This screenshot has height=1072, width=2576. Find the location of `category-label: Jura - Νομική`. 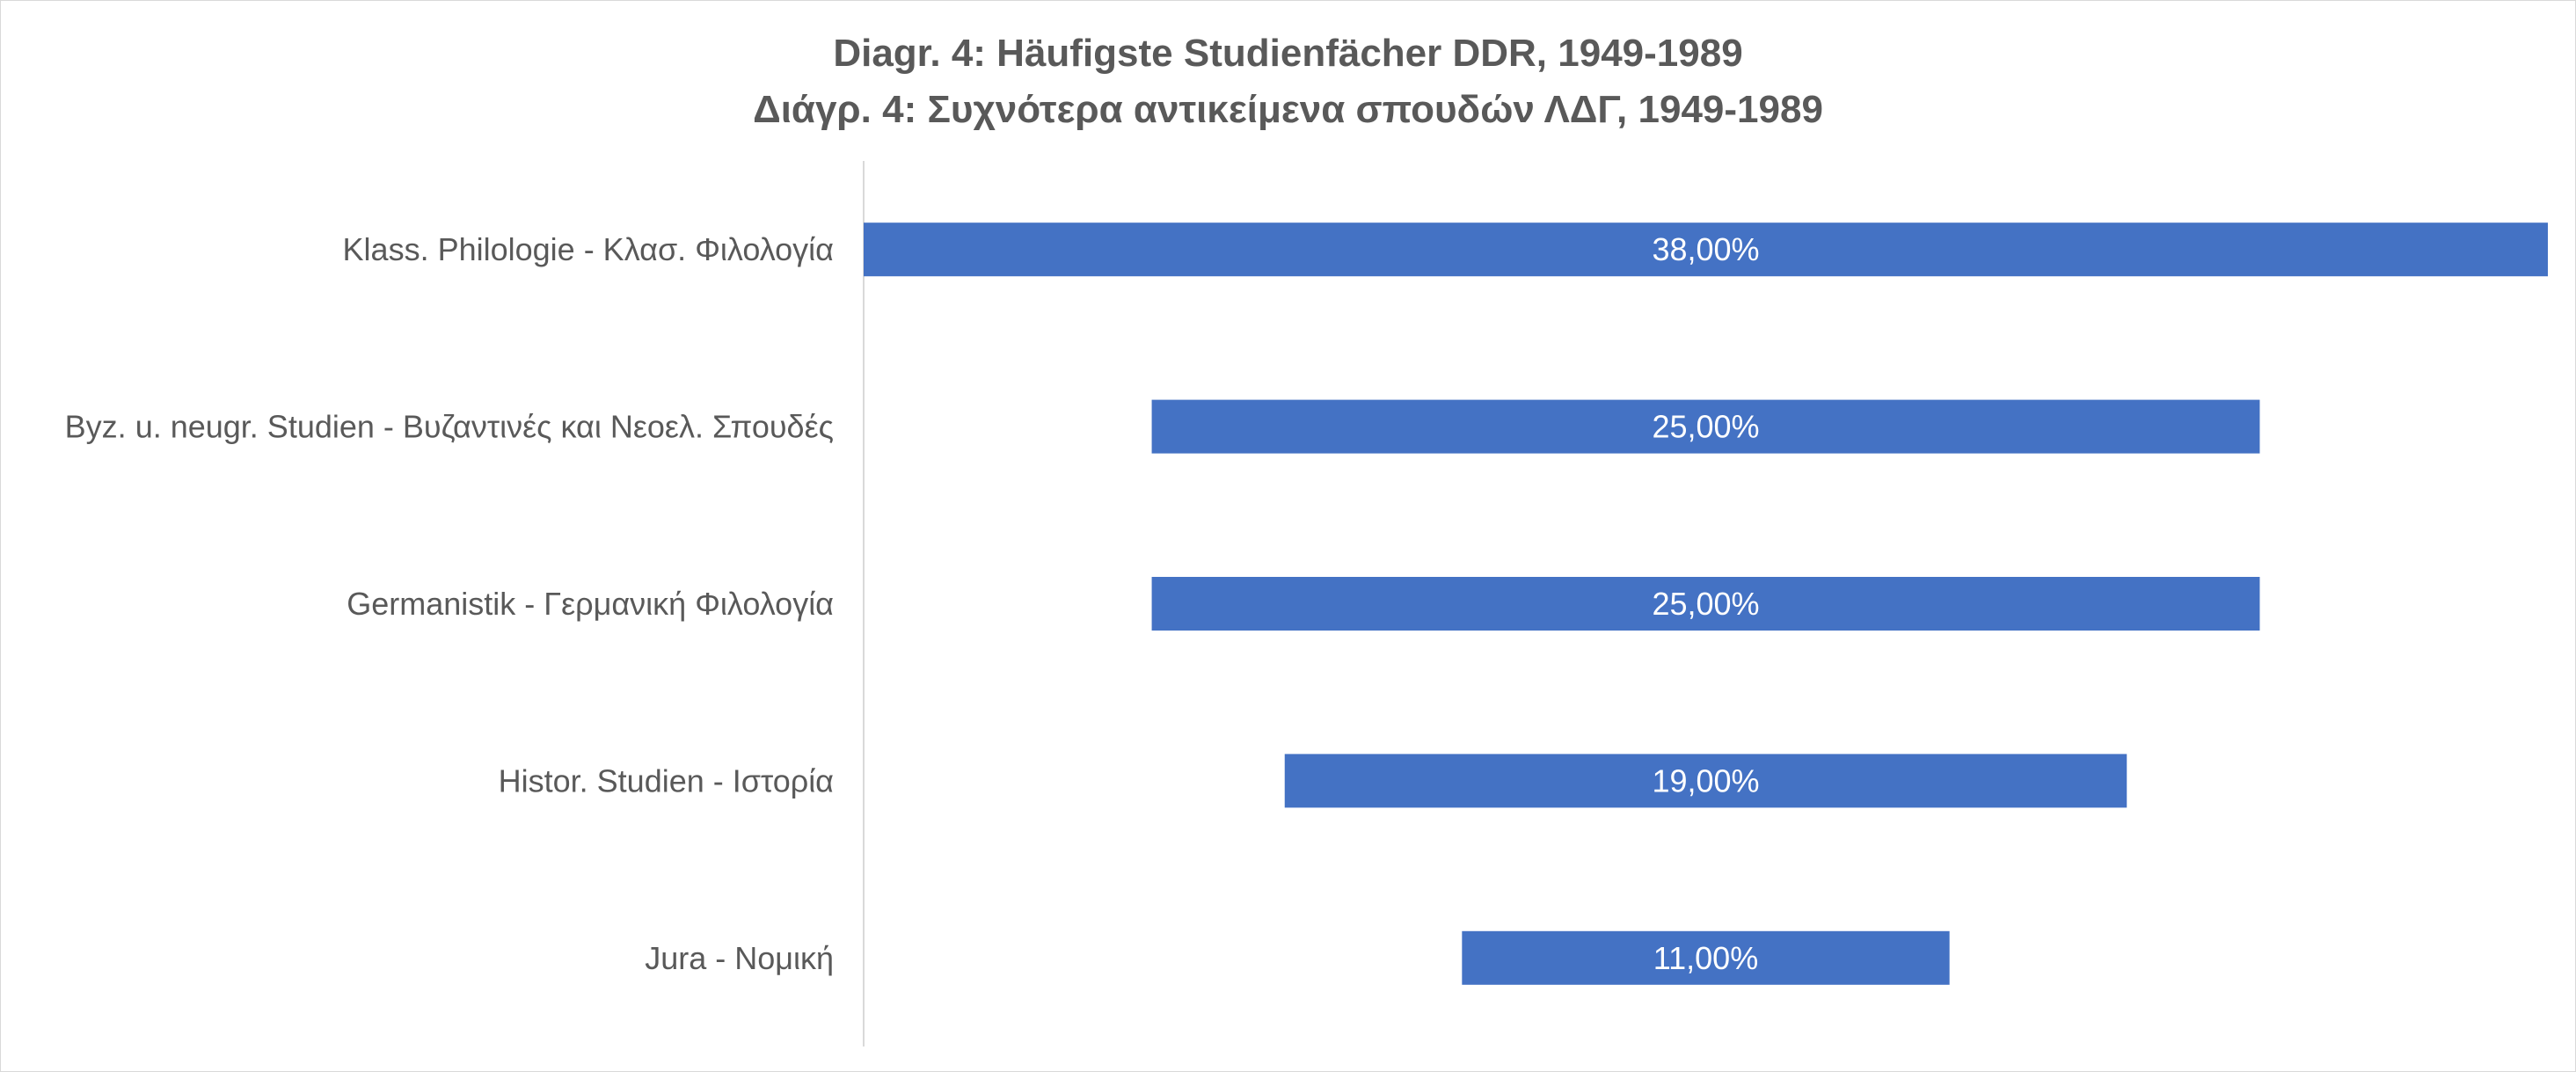

category-label: Jura - Νομική is located at coordinates (739, 958).